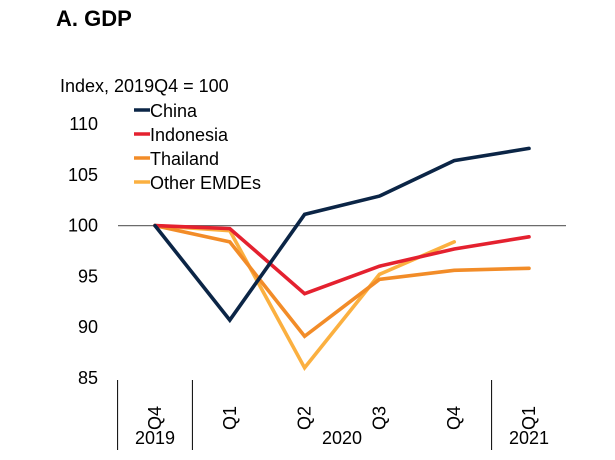  What do you see at coordinates (155, 438) in the screenshot?
I see `x-group-label: 2019` at bounding box center [155, 438].